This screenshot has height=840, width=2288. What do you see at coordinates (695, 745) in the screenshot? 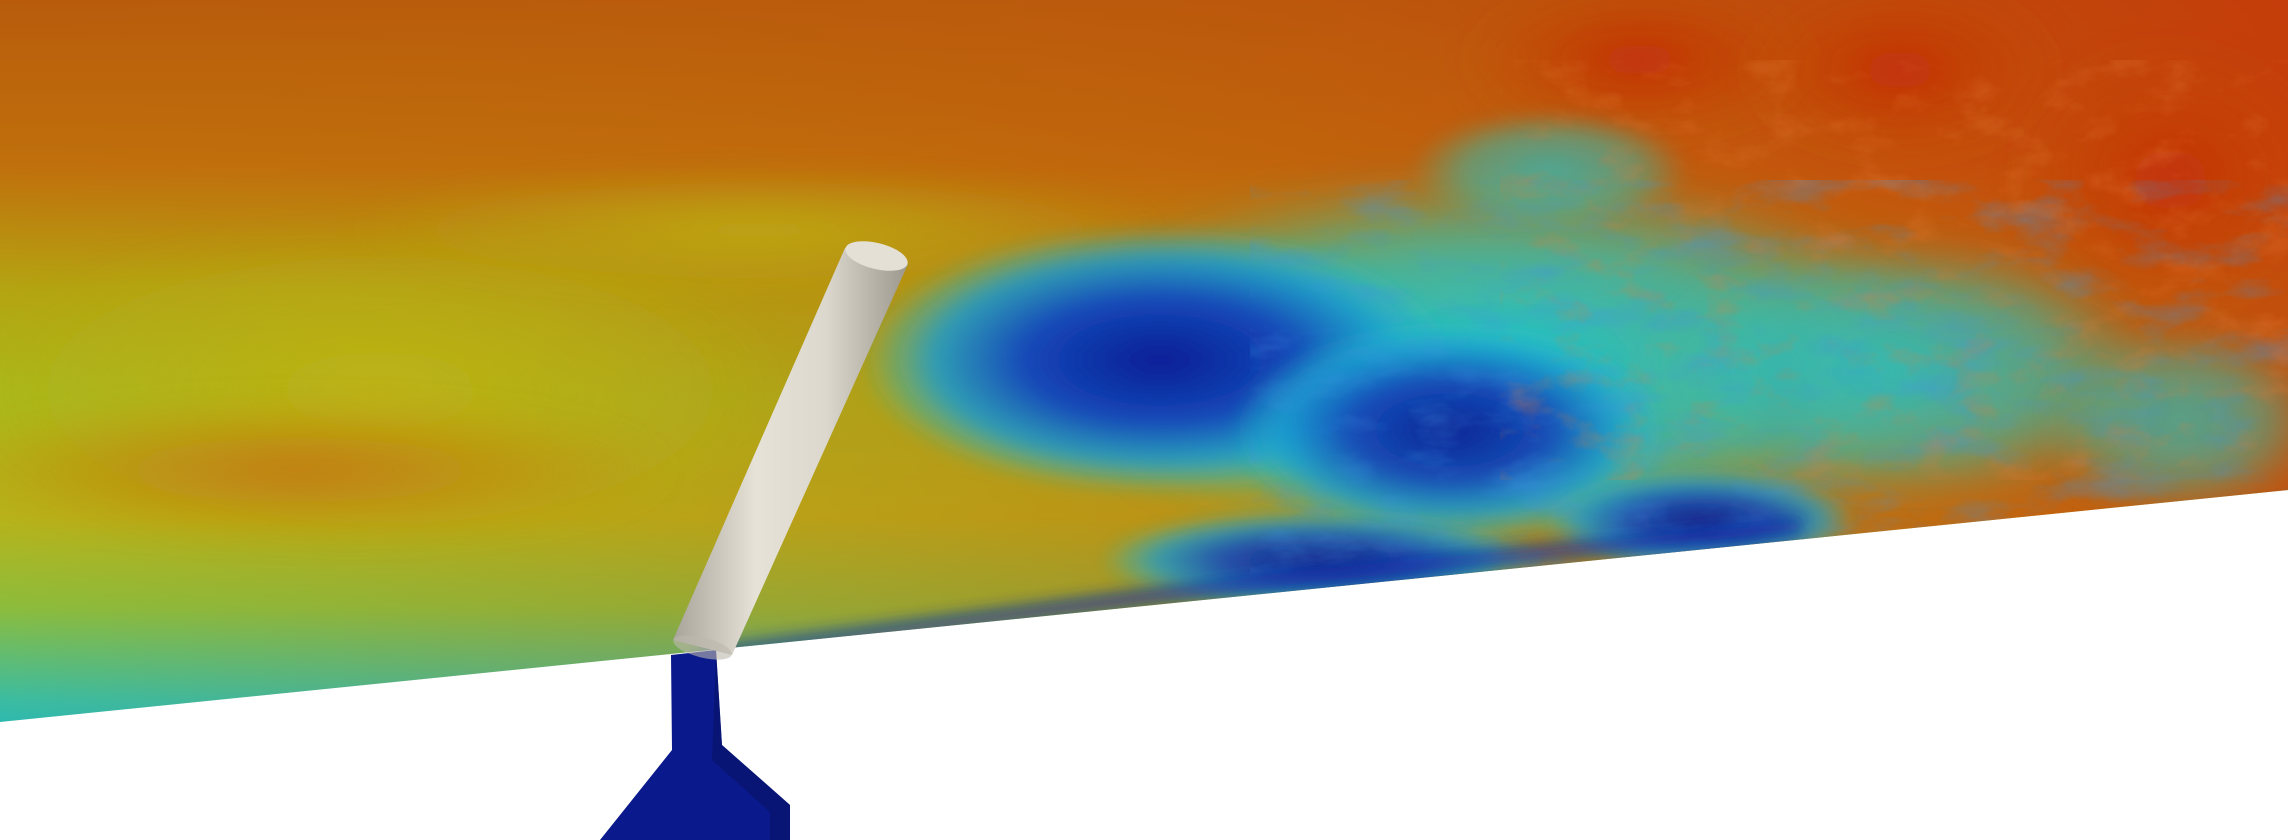
I see `nozzle-icon` at bounding box center [695, 745].